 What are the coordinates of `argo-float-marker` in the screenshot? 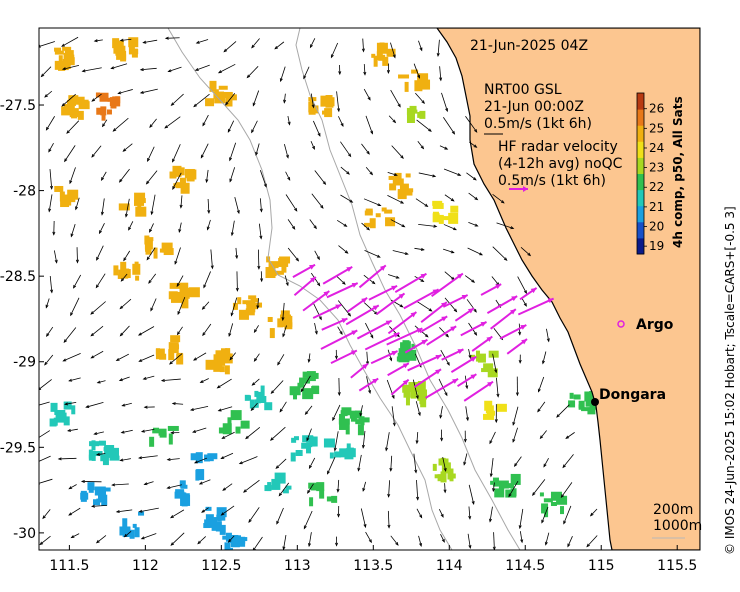 It's located at (621, 324).